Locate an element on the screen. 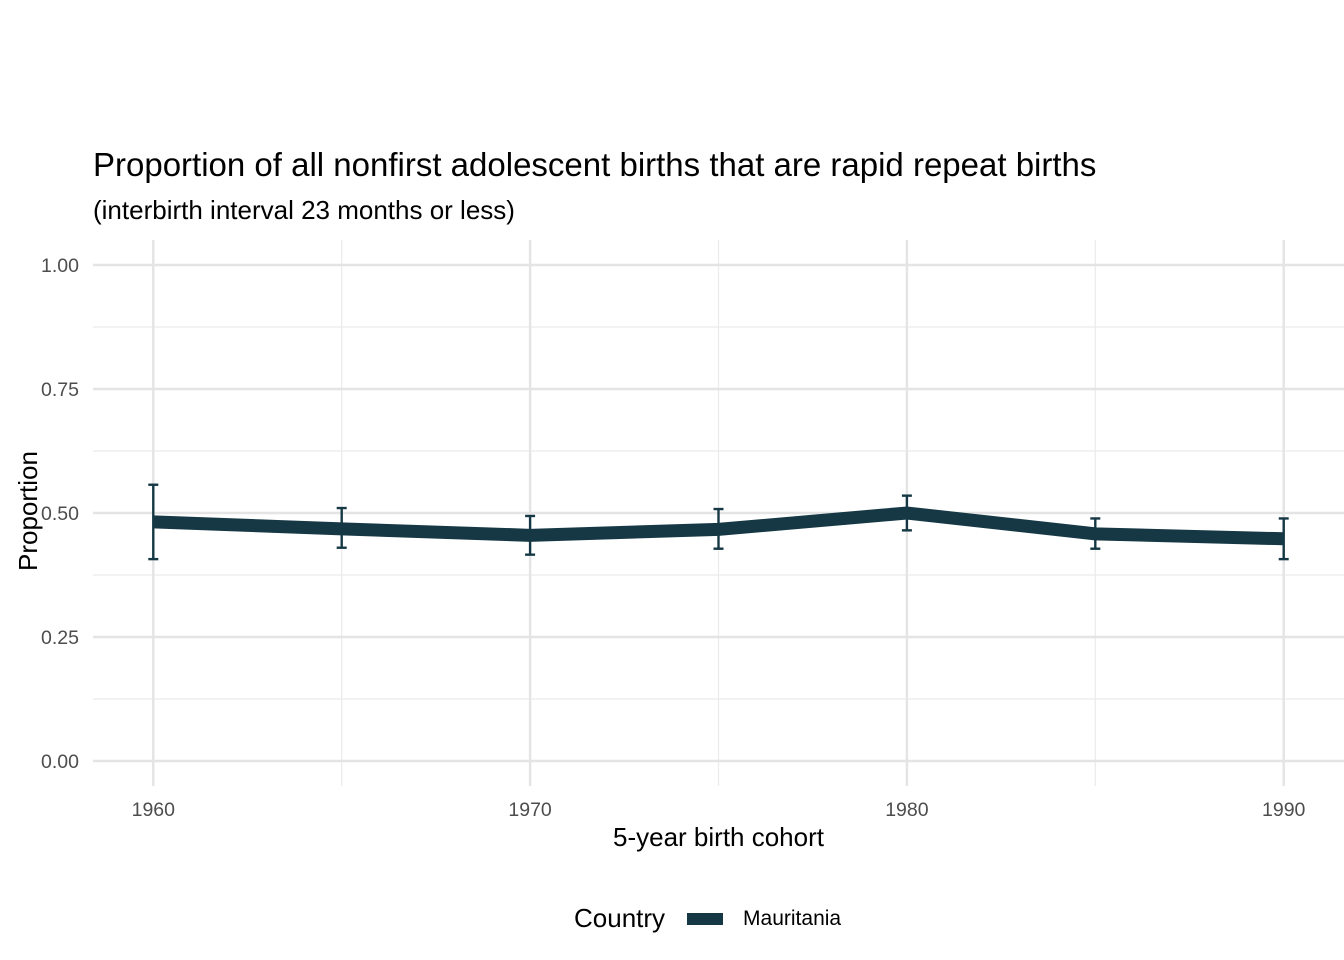 This screenshot has height=960, width=1344. legend: Country Mauritania is located at coordinates (707, 918).